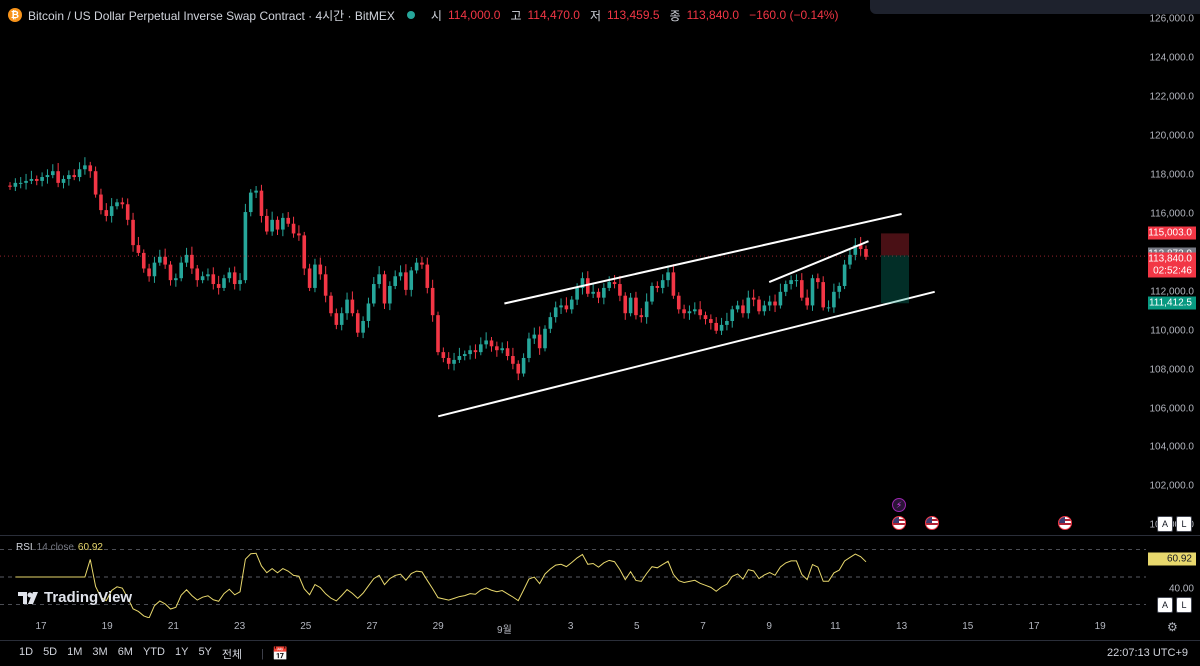 Image resolution: width=1200 pixels, height=666 pixels. Describe the element at coordinates (24, 547) in the screenshot. I see `rsi-label: RSI` at that location.